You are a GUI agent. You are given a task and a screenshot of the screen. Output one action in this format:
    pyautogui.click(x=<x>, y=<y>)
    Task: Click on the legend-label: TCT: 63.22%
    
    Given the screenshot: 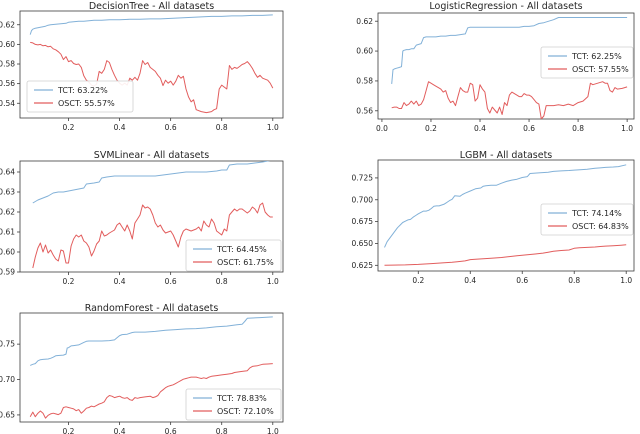 What is the action you would take?
    pyautogui.click(x=82, y=90)
    